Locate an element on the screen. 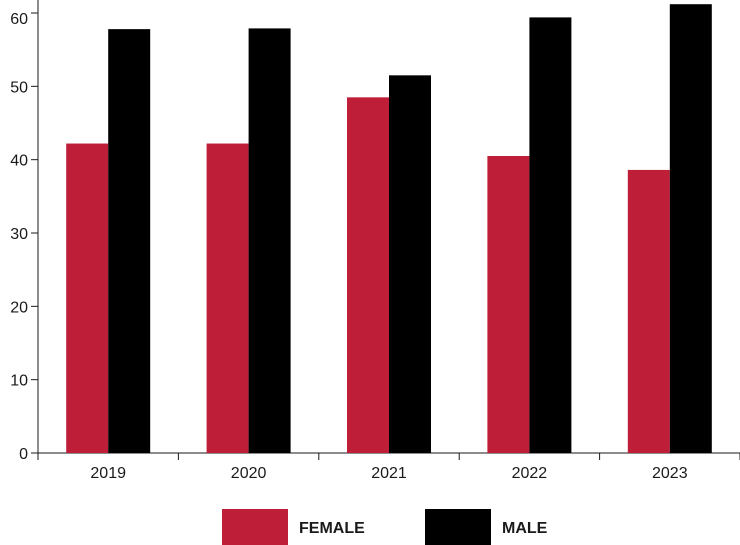  bar-male-2019 is located at coordinates (129, 241).